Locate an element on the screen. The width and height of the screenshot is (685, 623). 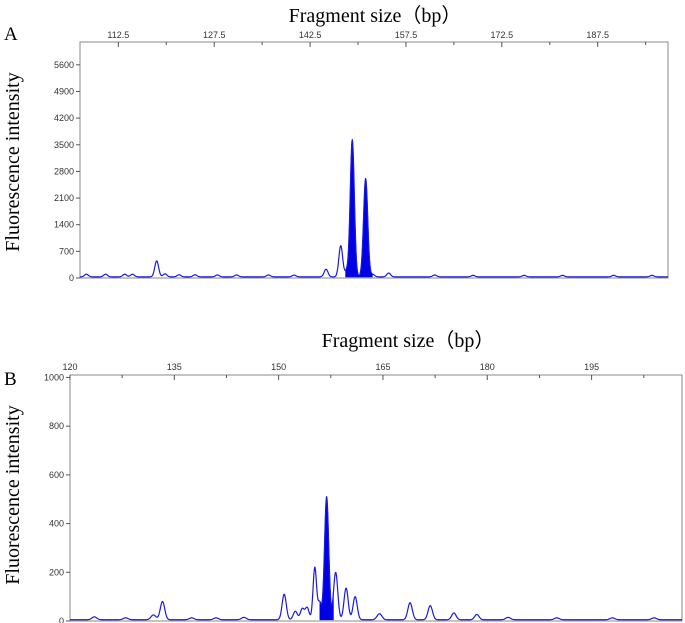
y-tick-label: 200 is located at coordinates (56, 572).